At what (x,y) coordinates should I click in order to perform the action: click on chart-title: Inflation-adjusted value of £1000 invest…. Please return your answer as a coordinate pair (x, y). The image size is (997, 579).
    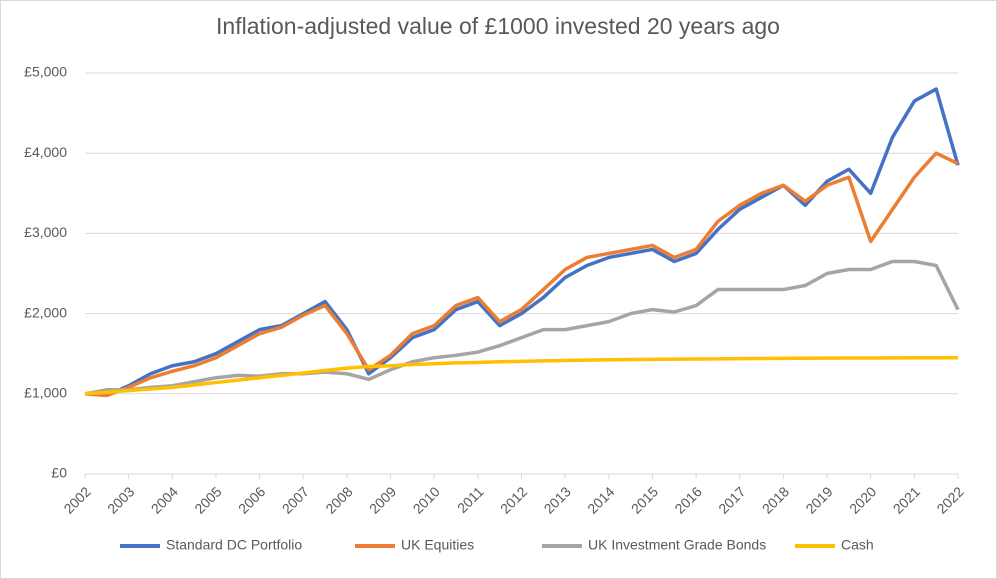
    Looking at the image, I should click on (498, 26).